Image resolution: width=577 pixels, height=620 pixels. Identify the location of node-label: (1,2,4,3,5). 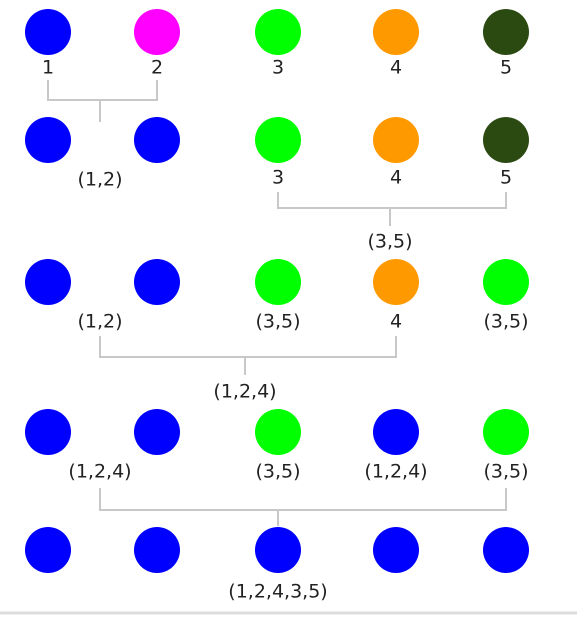
(277, 592).